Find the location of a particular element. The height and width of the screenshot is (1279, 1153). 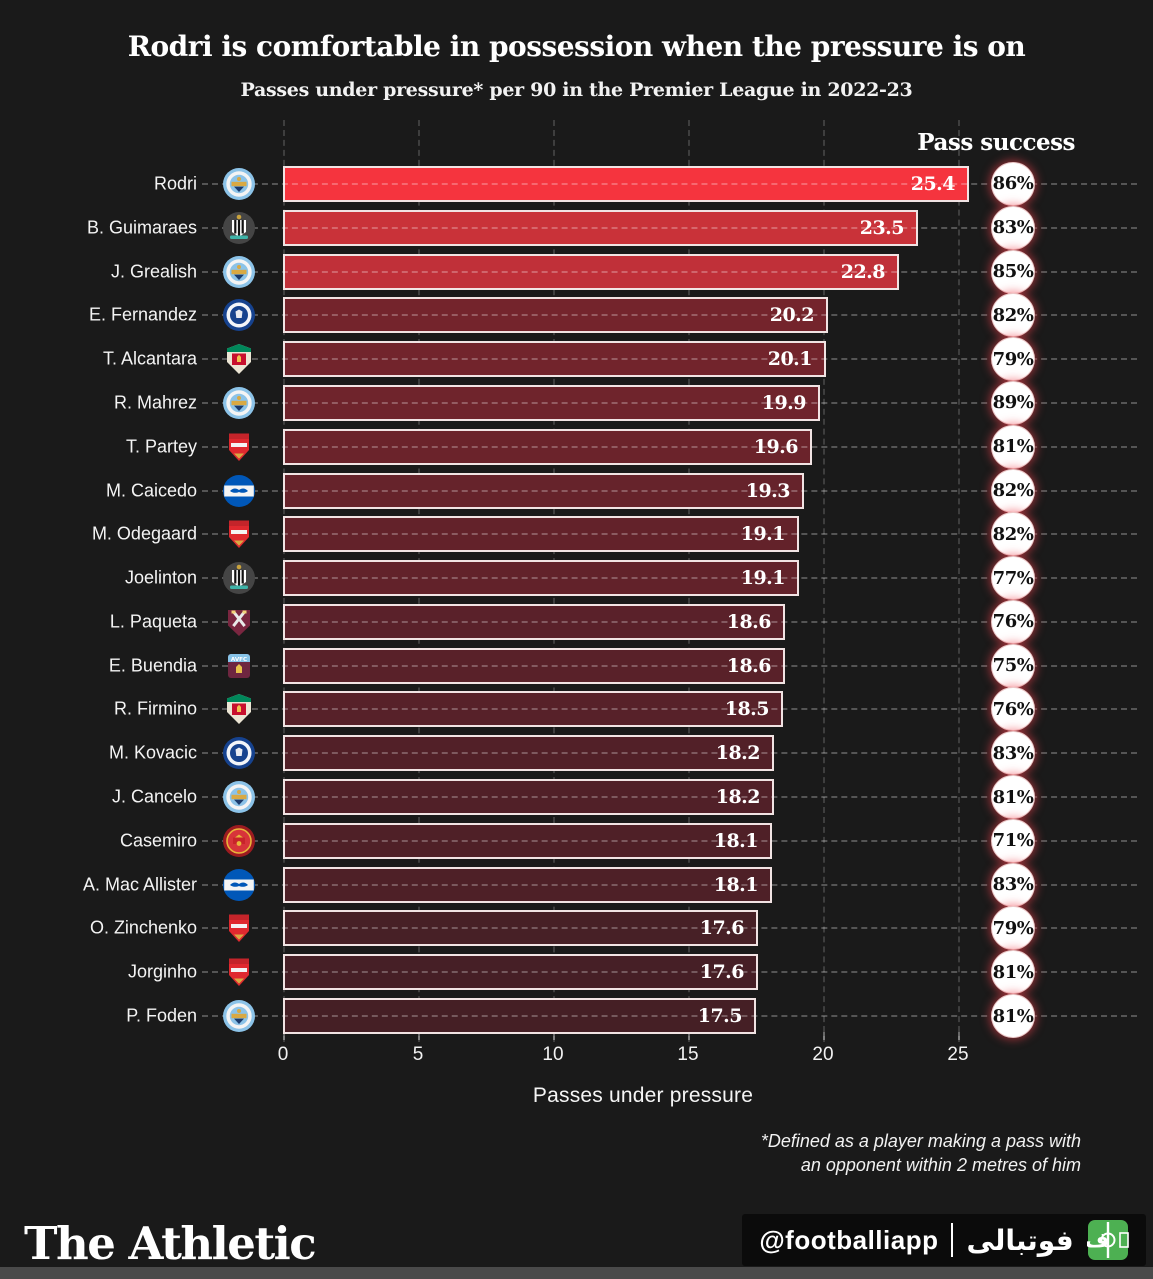

pass-success-circle: 71% is located at coordinates (1013, 840).